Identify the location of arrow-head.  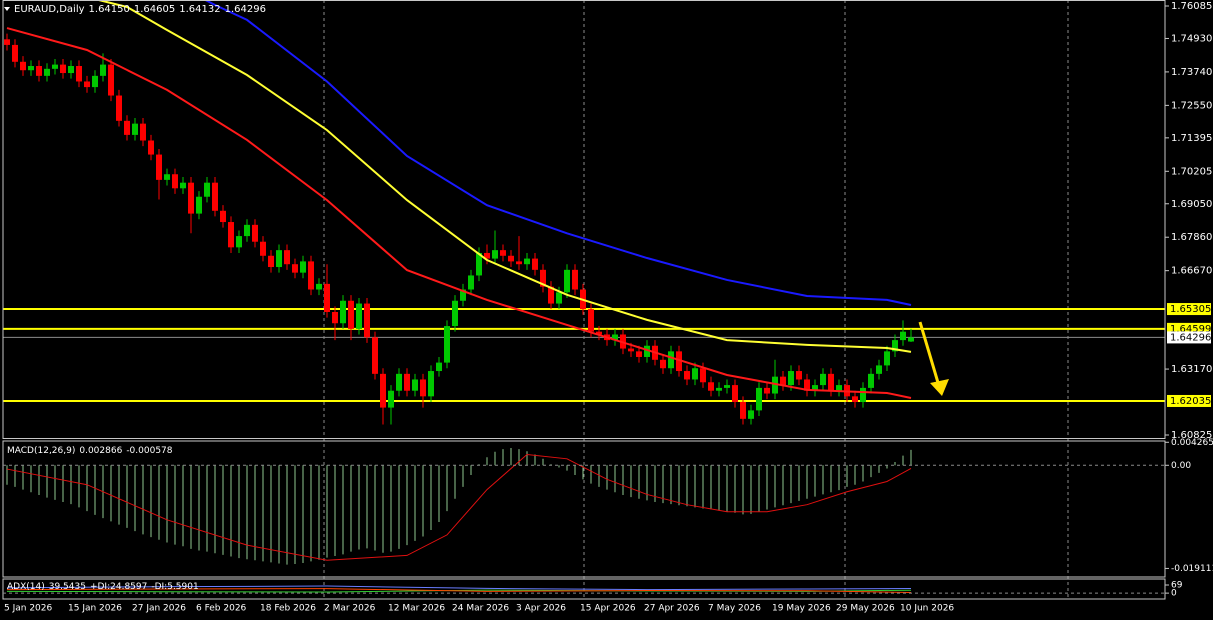
(939, 387).